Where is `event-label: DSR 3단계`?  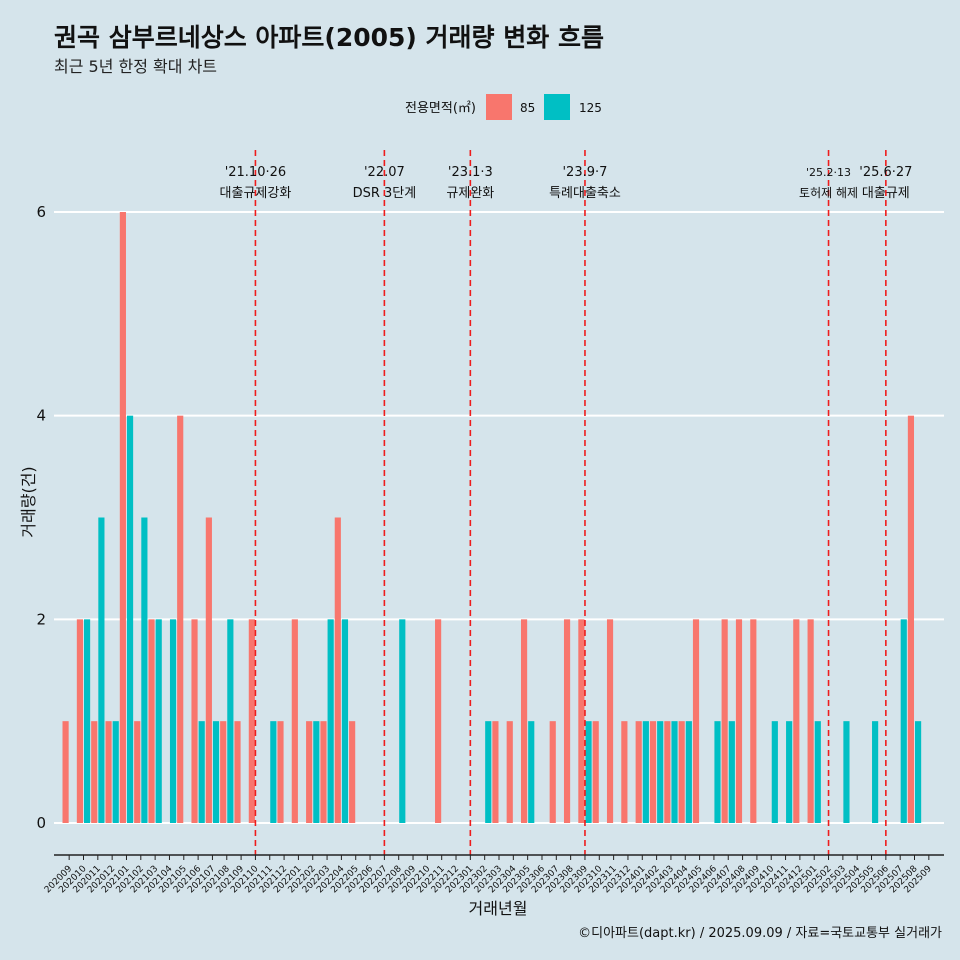 event-label: DSR 3단계 is located at coordinates (385, 193).